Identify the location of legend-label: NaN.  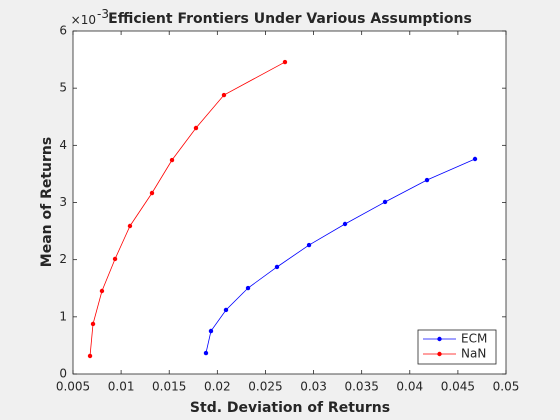
(473, 354).